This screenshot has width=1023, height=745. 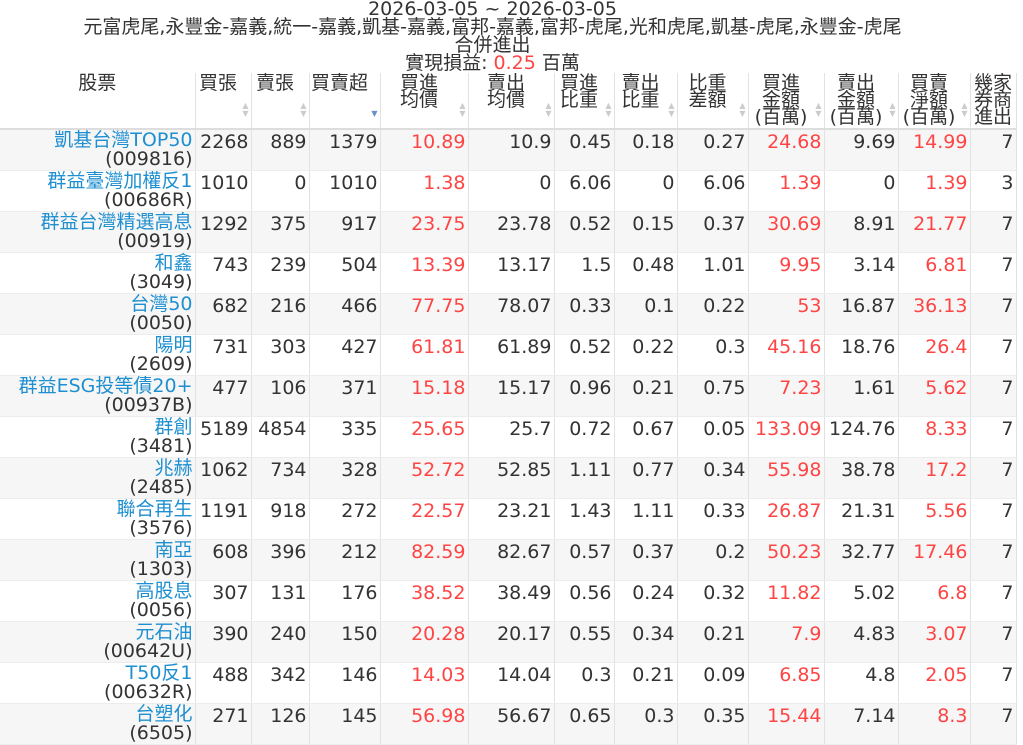 What do you see at coordinates (98, 273) in the screenshot?
I see `stock-cell: 和鑫 (3049)` at bounding box center [98, 273].